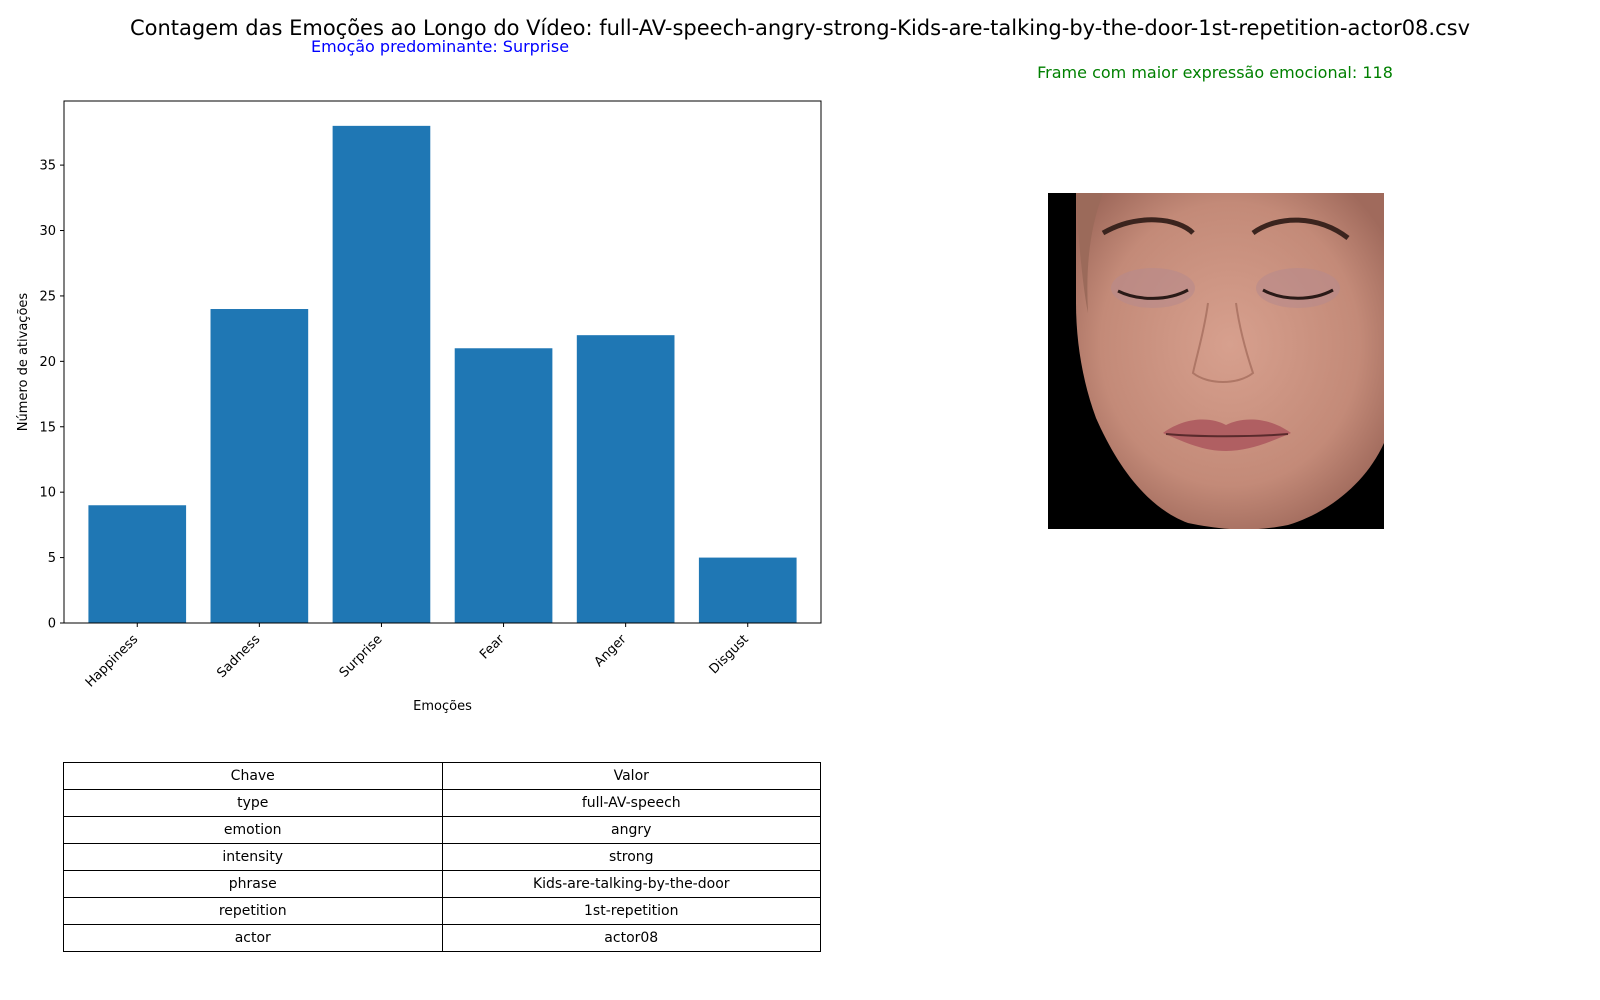 This screenshot has height=1000, width=1600. Describe the element at coordinates (440, 46) in the screenshot. I see `predominant-emotion-label: Emoção predominante: Surprise` at that location.